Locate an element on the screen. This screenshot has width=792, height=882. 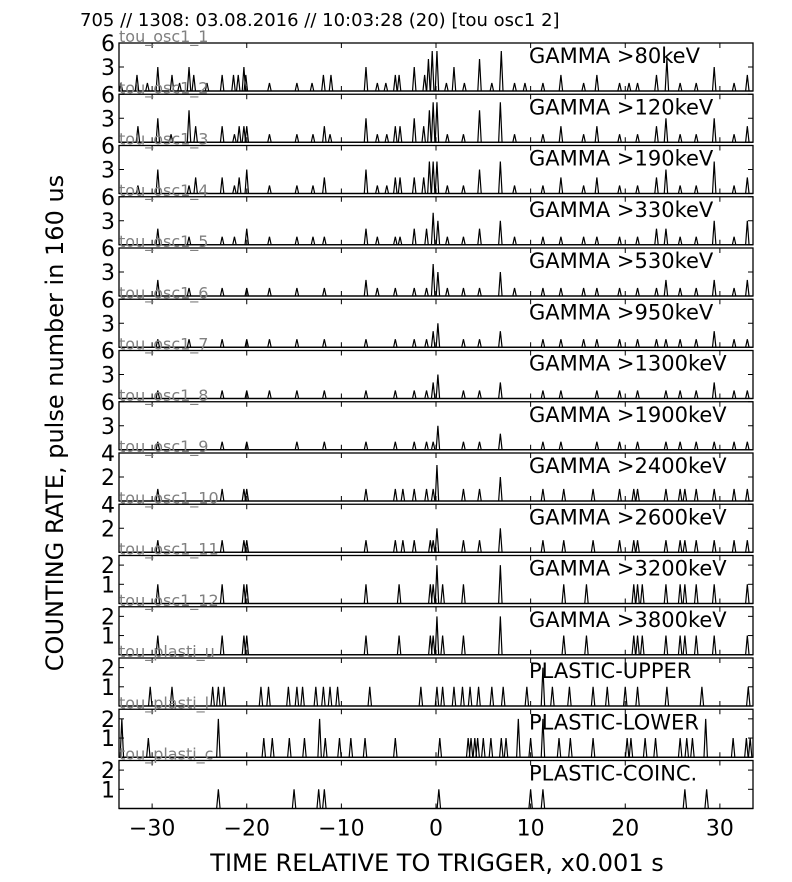
series is located at coordinates (452, 437).